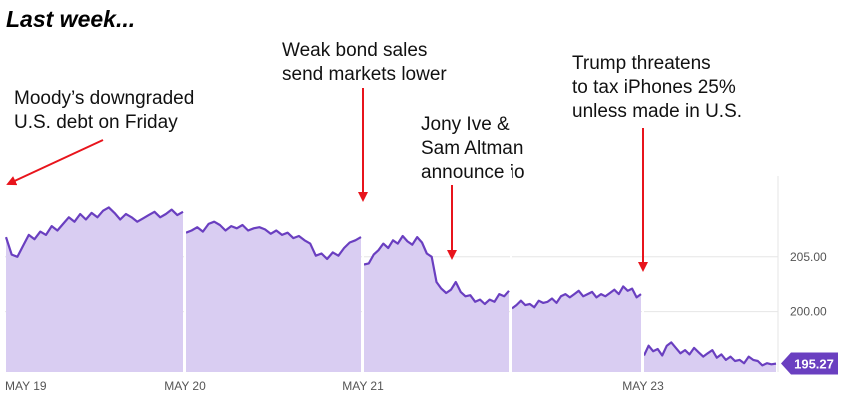 The height and width of the screenshot is (400, 842). Describe the element at coordinates (355, 50) in the screenshot. I see `annotation-line: Weak bond sales` at that location.